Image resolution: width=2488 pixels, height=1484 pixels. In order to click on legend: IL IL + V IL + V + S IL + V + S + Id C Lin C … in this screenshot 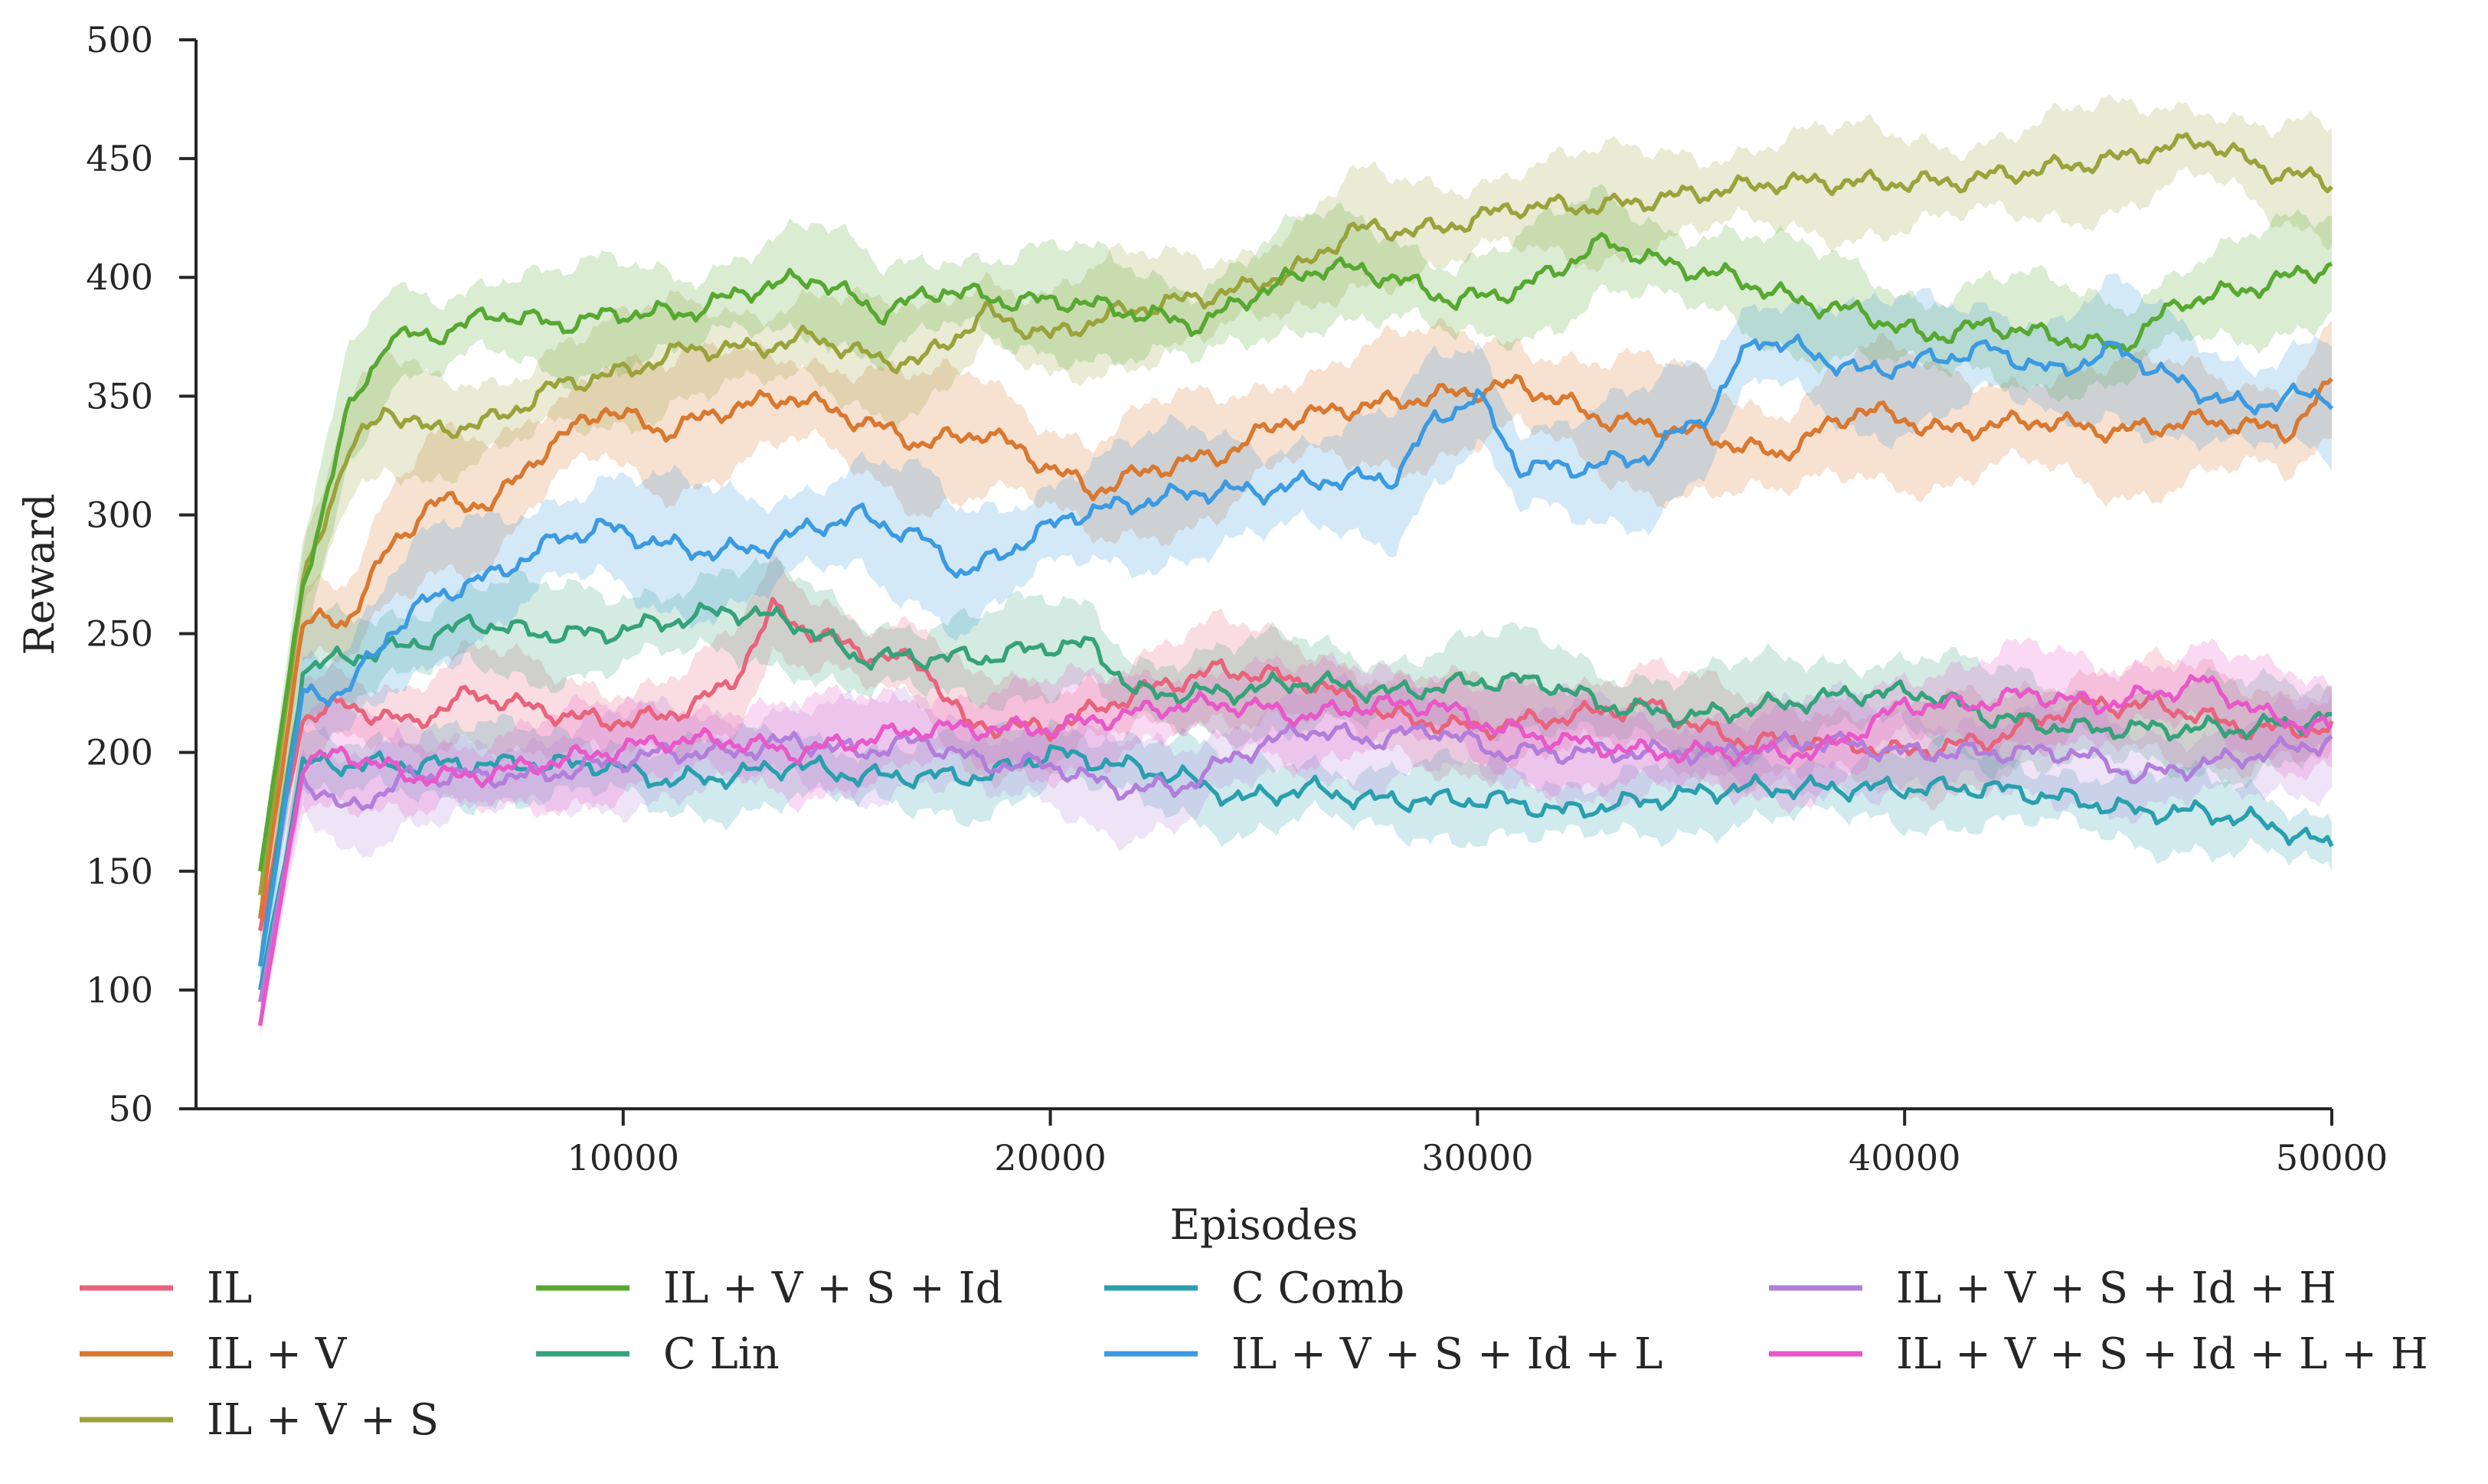, I will do `click(1254, 1354)`.